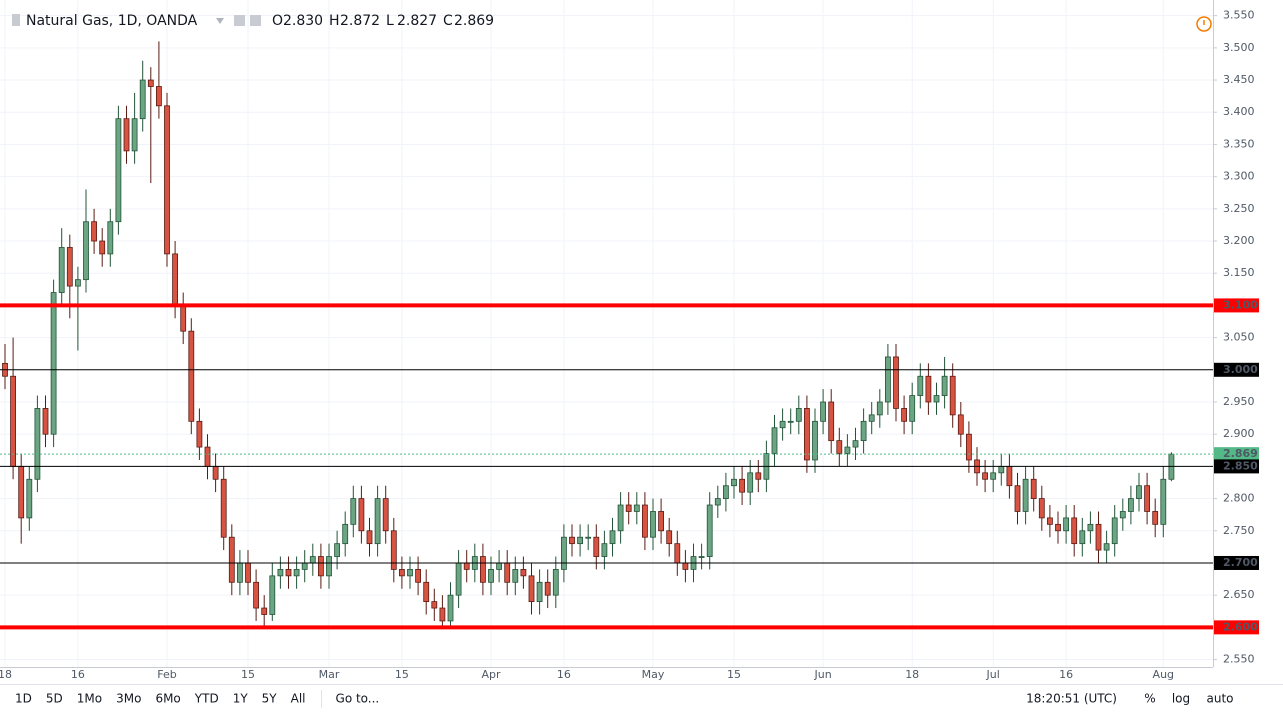 This screenshot has width=1283, height=717. What do you see at coordinates (1239, 79) in the screenshot?
I see `y-tick-label: 3.450` at bounding box center [1239, 79].